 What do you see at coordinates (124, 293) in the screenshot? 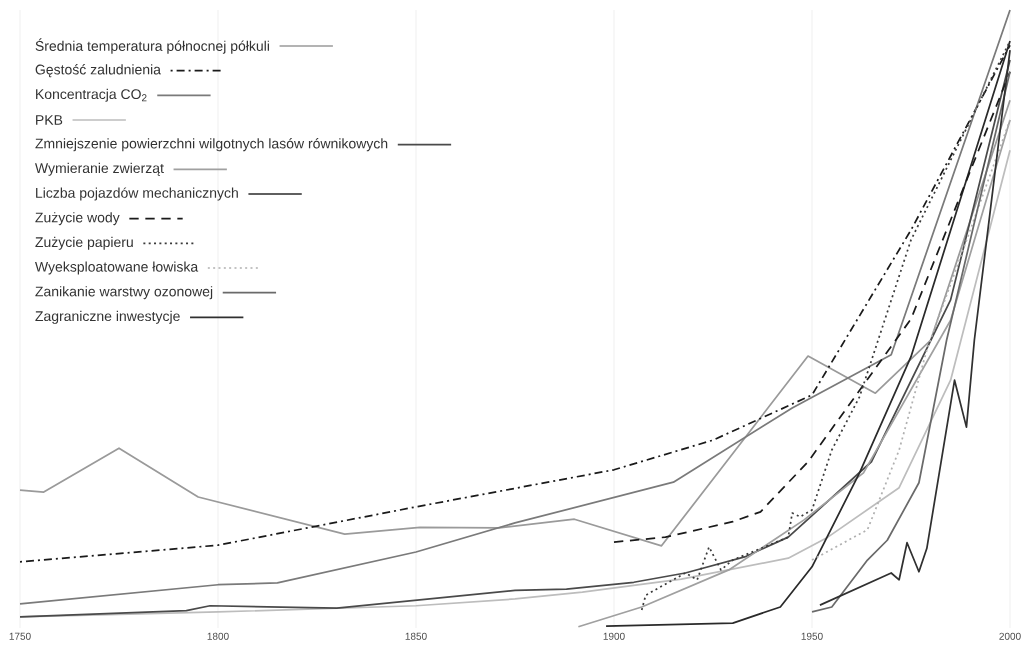
I see `legend-label: Zanikanie warstwy ozonowej` at bounding box center [124, 293].